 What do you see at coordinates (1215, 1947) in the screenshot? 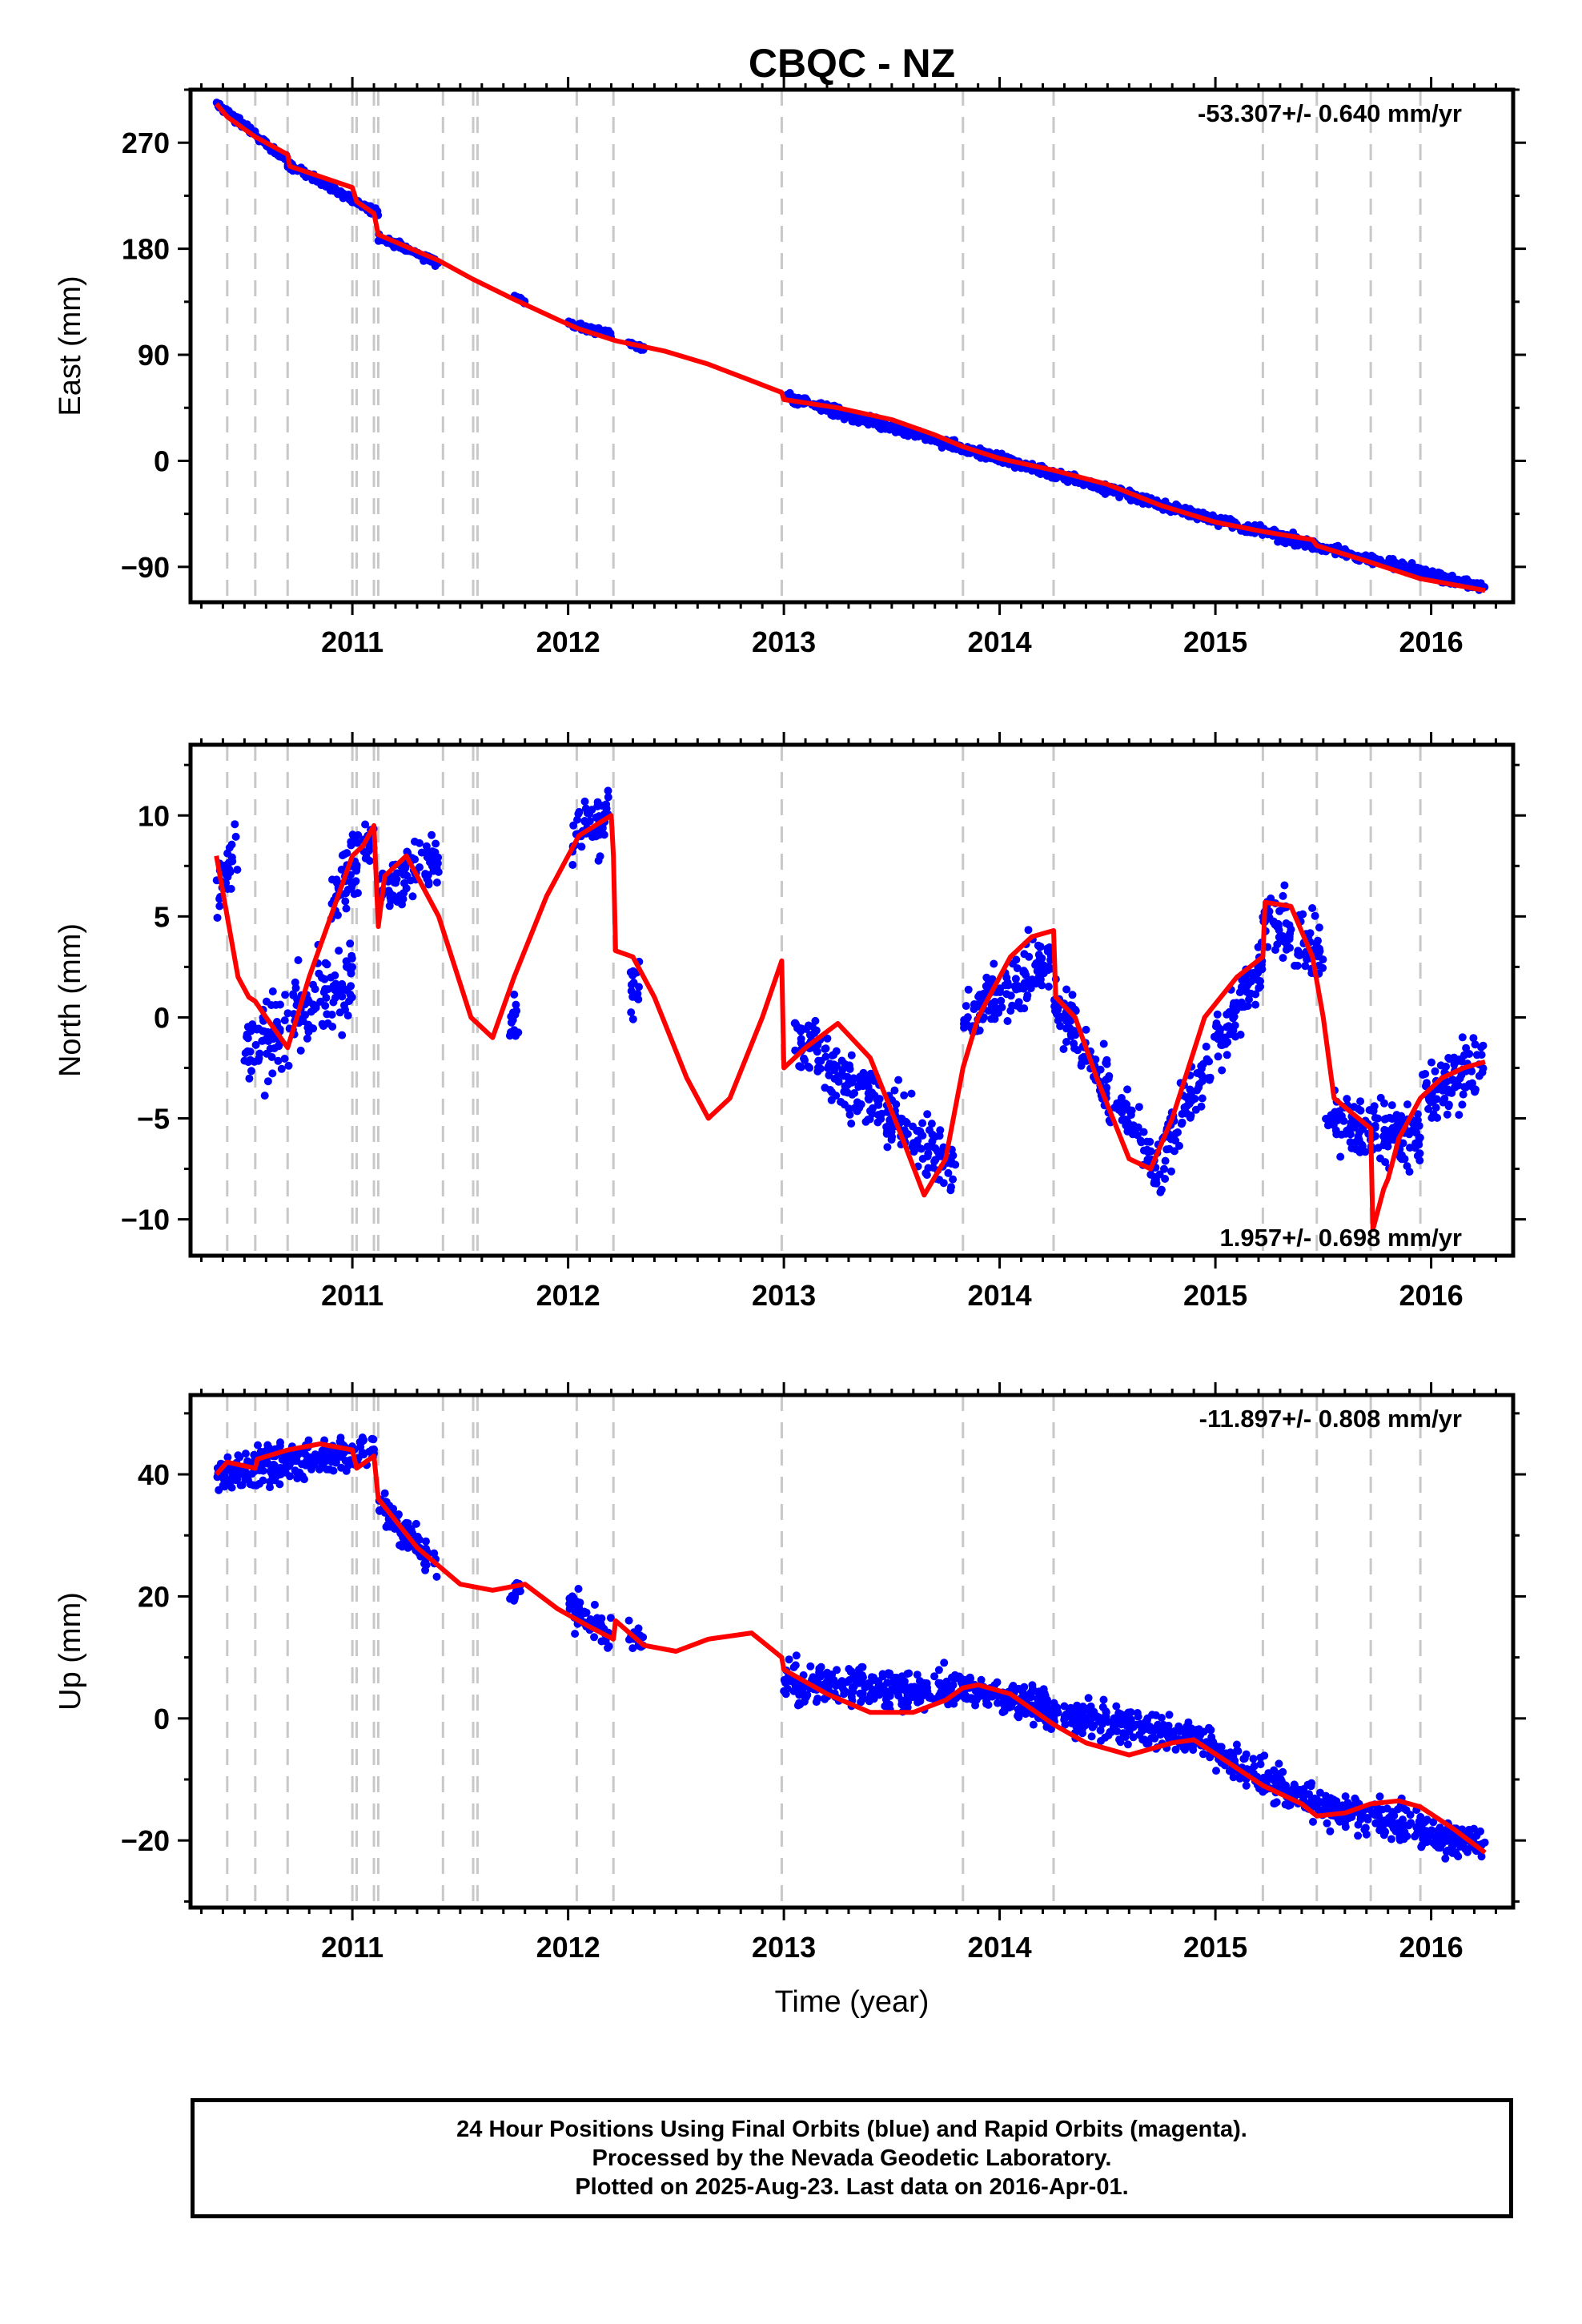
I see `x-tick-label: 2015` at bounding box center [1215, 1947].